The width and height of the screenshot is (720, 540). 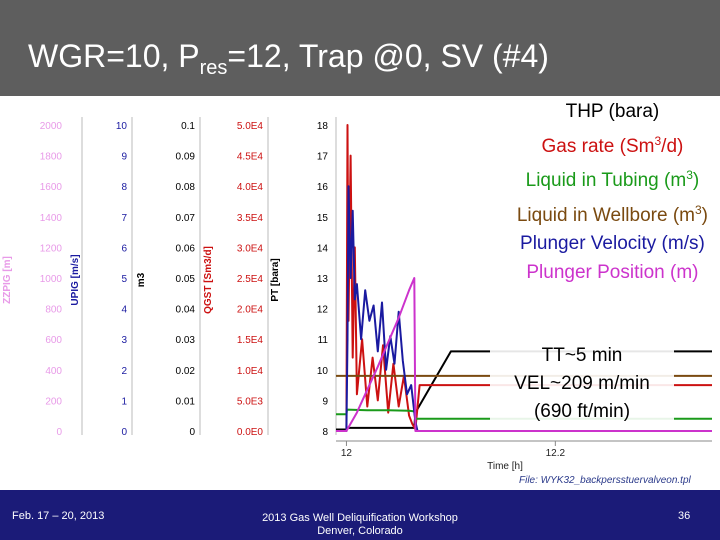 What do you see at coordinates (605, 480) in the screenshot?
I see `file-label: File: WYK32_backpersstuervalveon.tpl` at bounding box center [605, 480].